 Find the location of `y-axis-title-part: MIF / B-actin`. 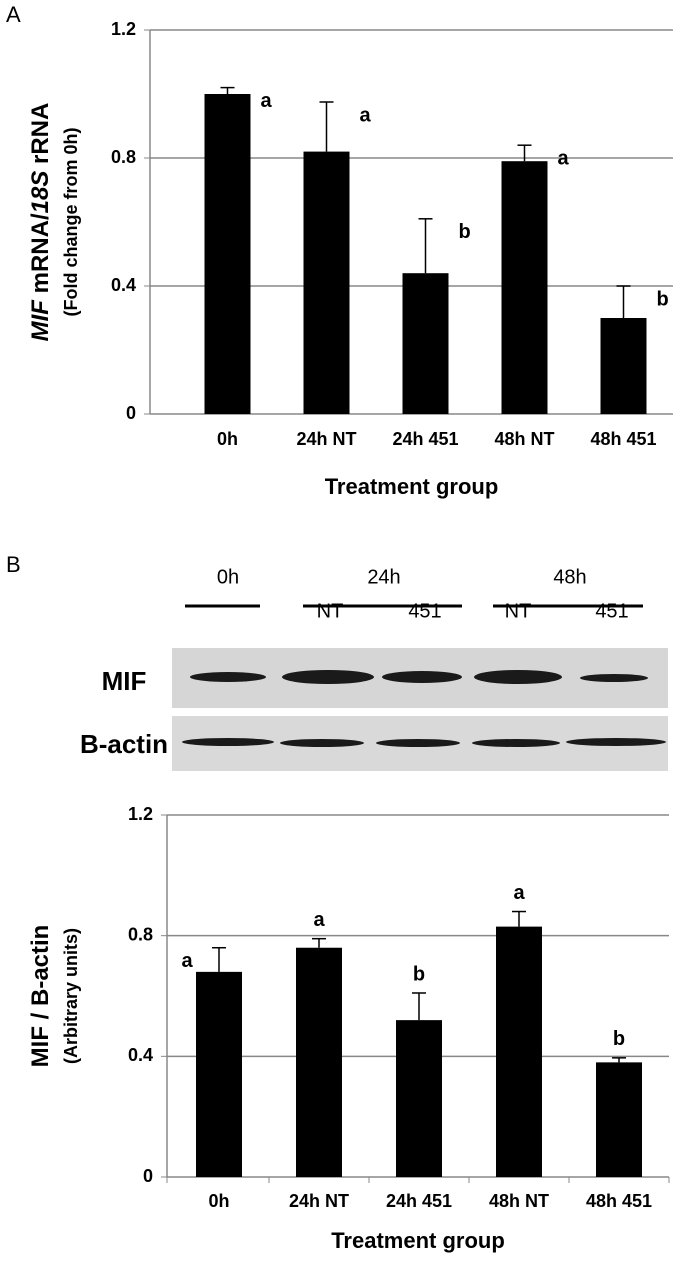

y-axis-title-part: MIF / B-actin is located at coordinates (40, 996).